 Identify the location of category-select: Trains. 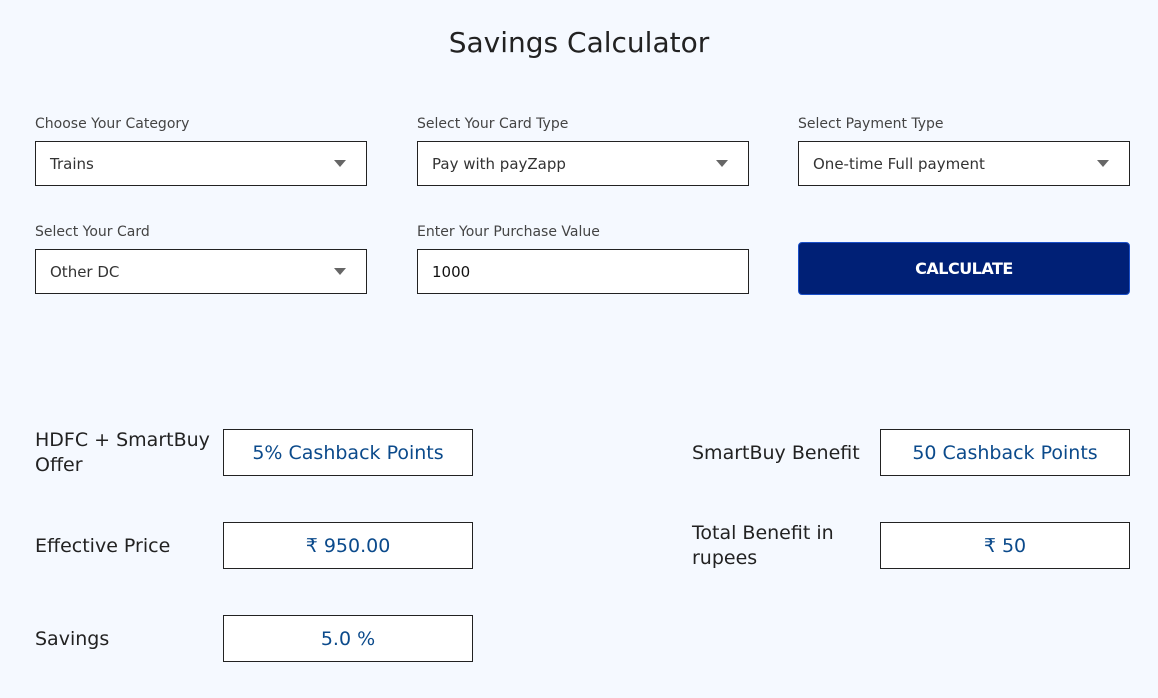
(201, 163).